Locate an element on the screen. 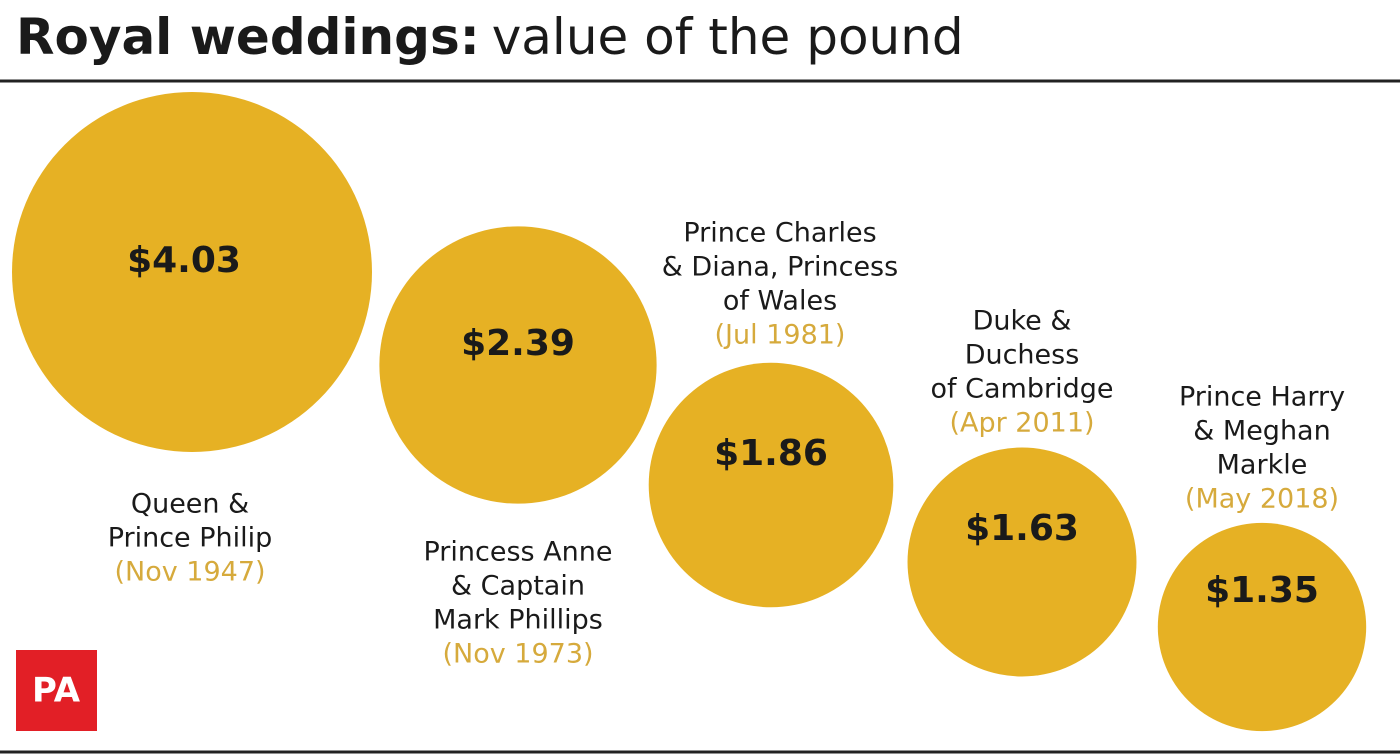 This screenshot has width=1400, height=756. caption: Prince Charles is located at coordinates (779, 233).